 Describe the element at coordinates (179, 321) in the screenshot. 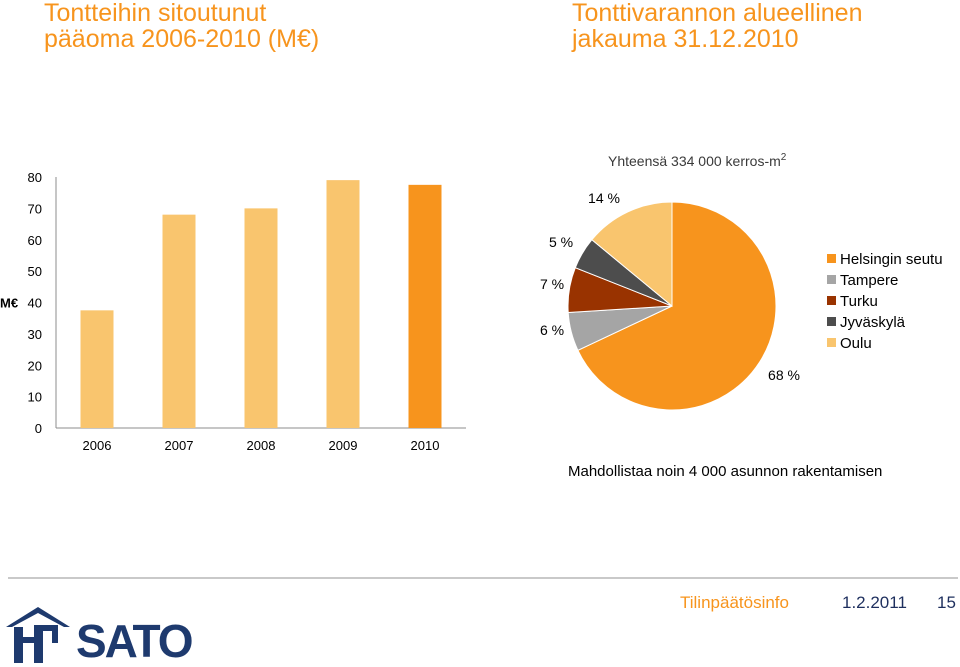

I see `bar-2007` at that location.